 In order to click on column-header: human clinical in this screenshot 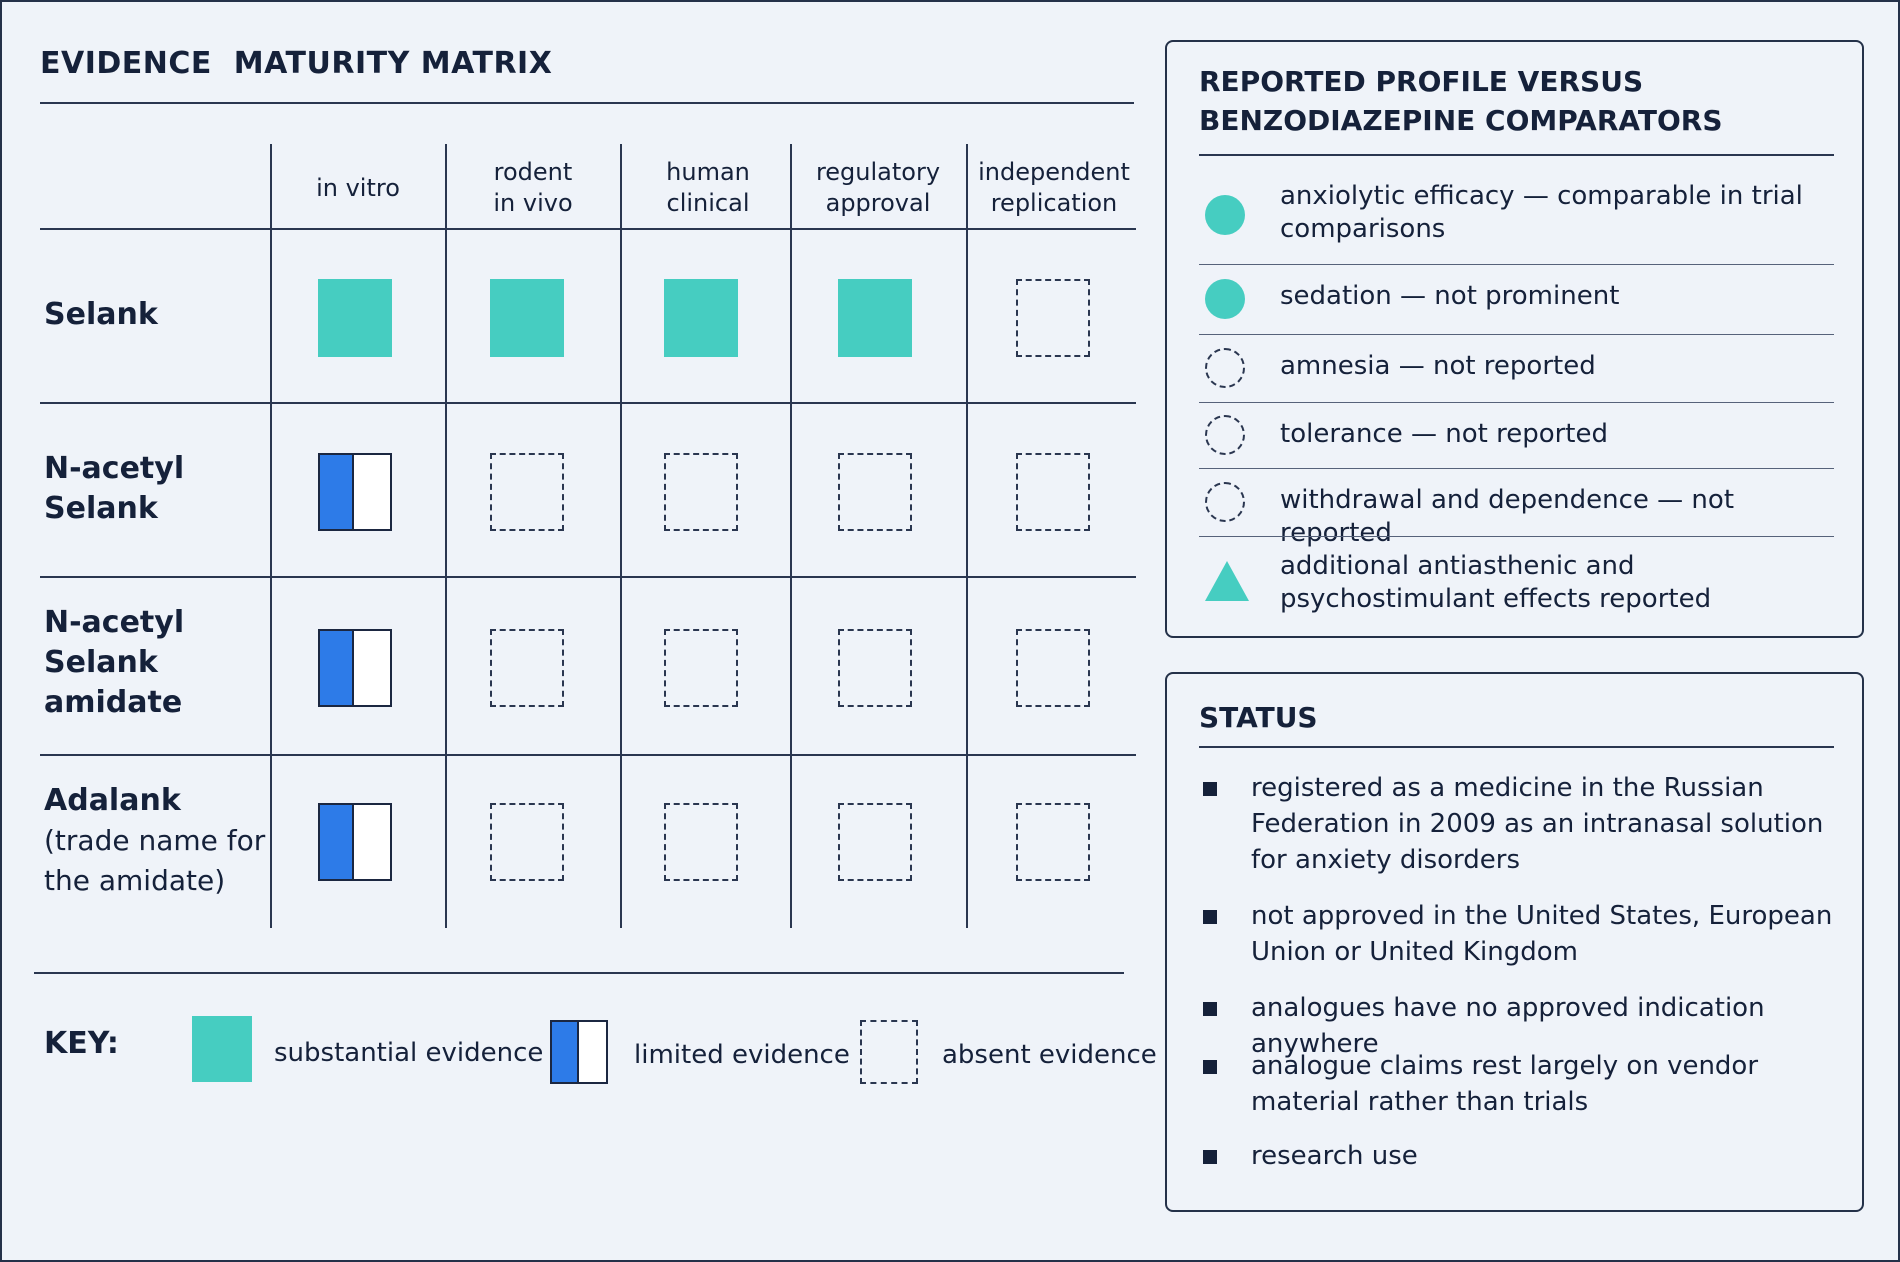, I will do `click(708, 187)`.